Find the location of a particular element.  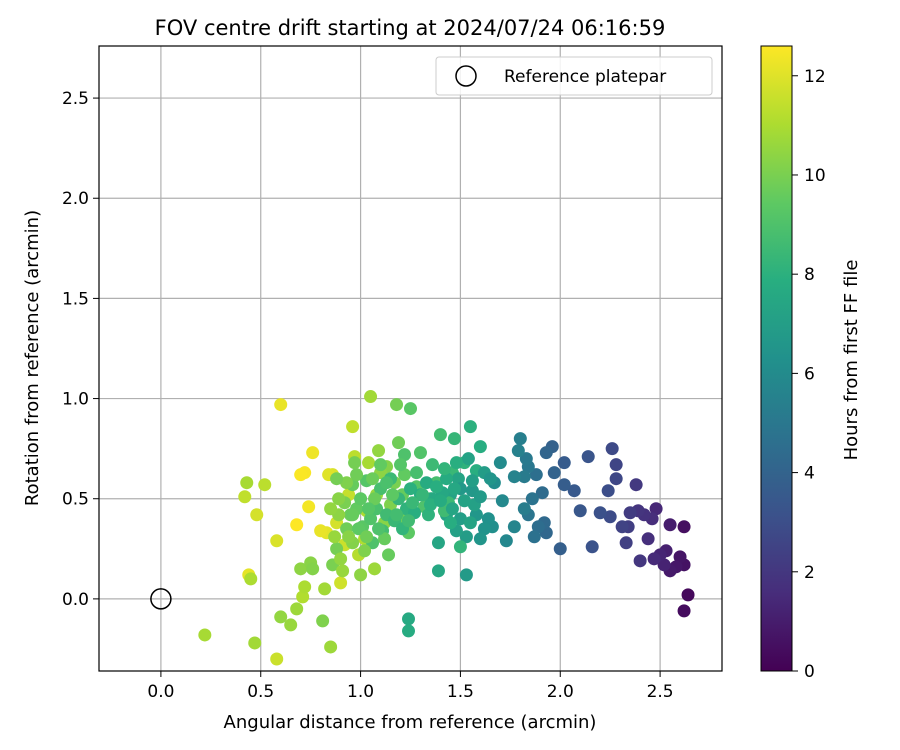

legend: Reference platepar is located at coordinates (574, 76).